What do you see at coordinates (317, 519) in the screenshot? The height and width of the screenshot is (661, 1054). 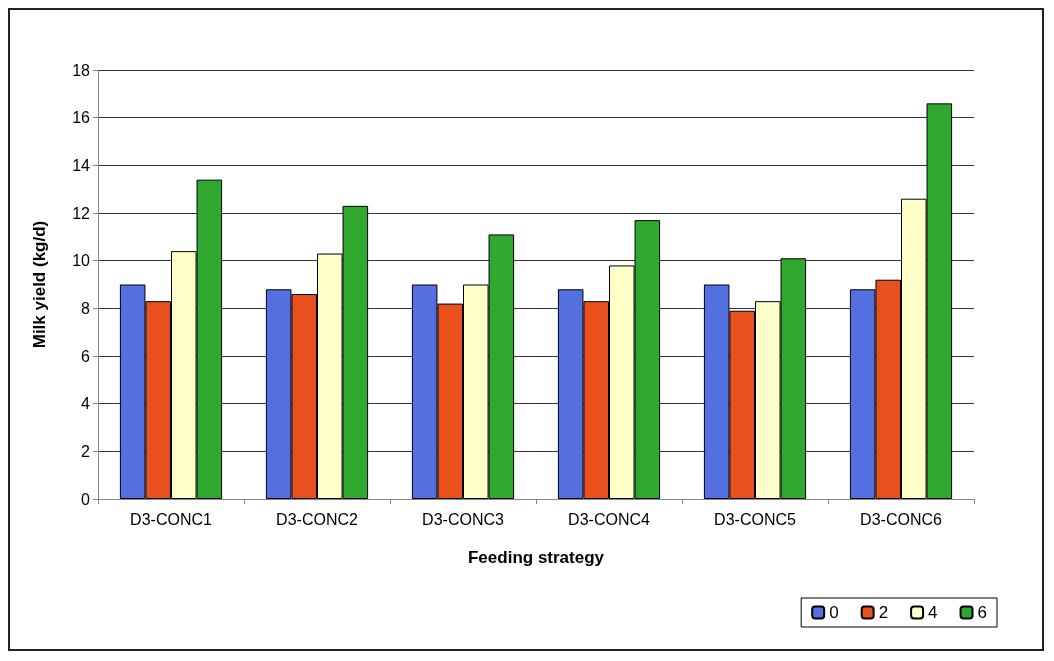 I see `x-tick-label: D3-CONC2` at bounding box center [317, 519].